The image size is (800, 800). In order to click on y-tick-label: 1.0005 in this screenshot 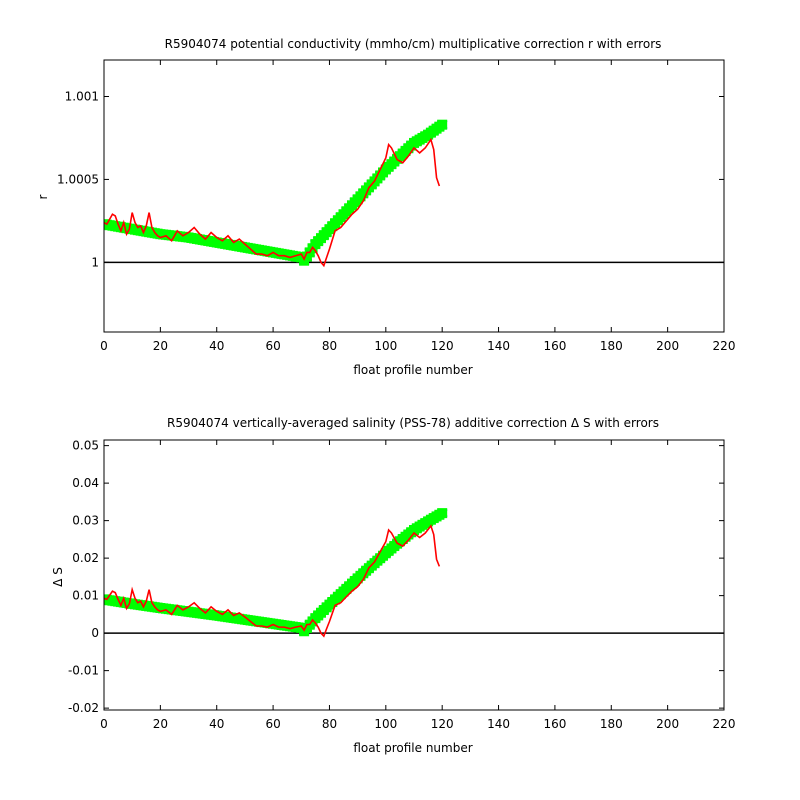, I will do `click(78, 179)`.